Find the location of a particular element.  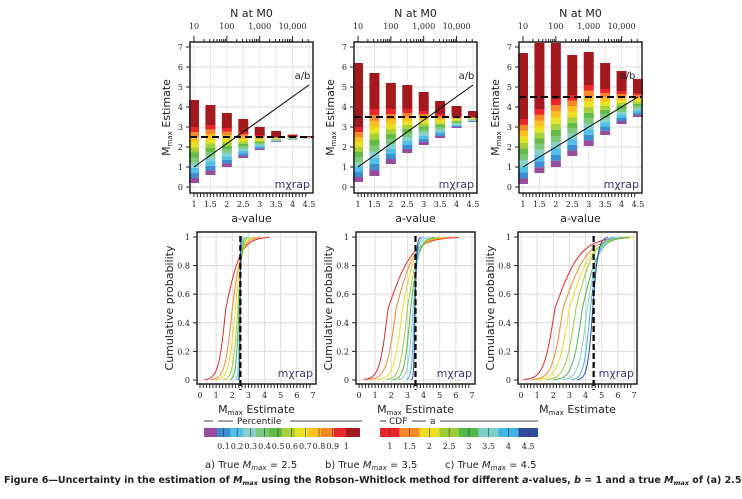

a-tick-label: 1.5 is located at coordinates (409, 446).